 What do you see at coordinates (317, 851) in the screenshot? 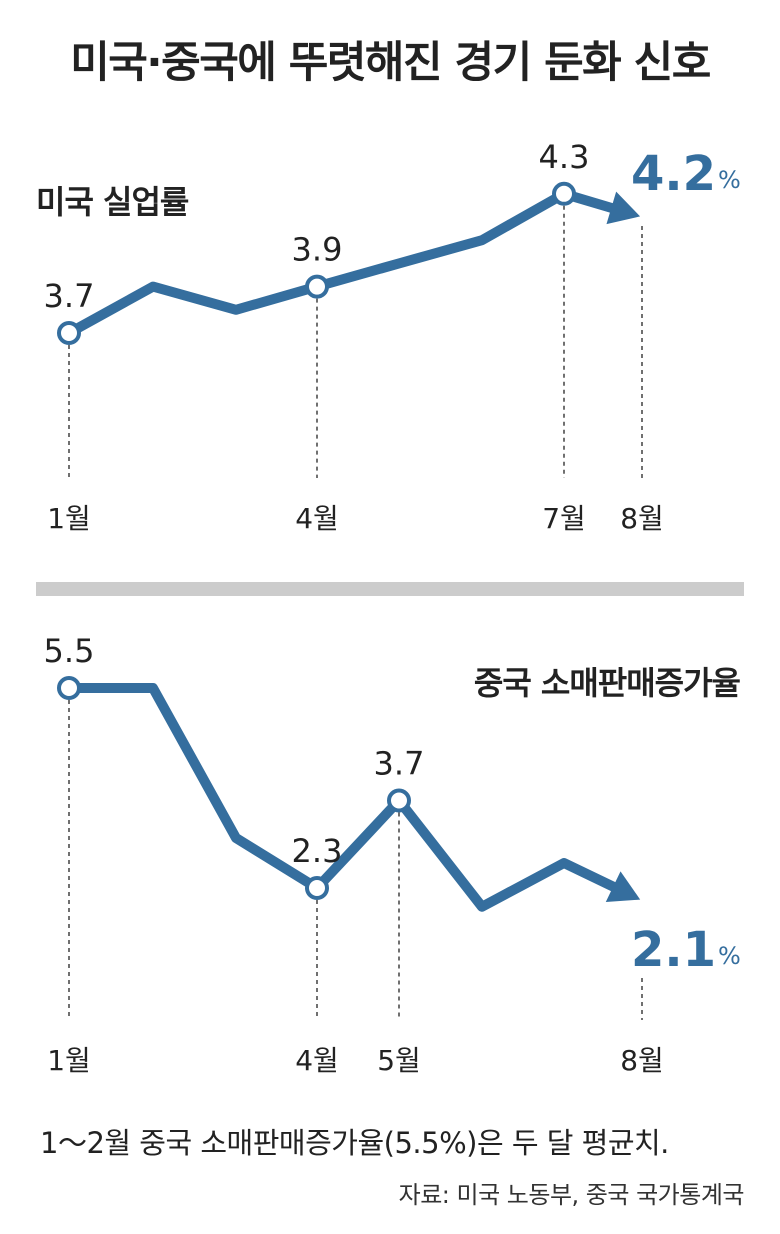
I see `data-label: 2.3` at bounding box center [317, 851].